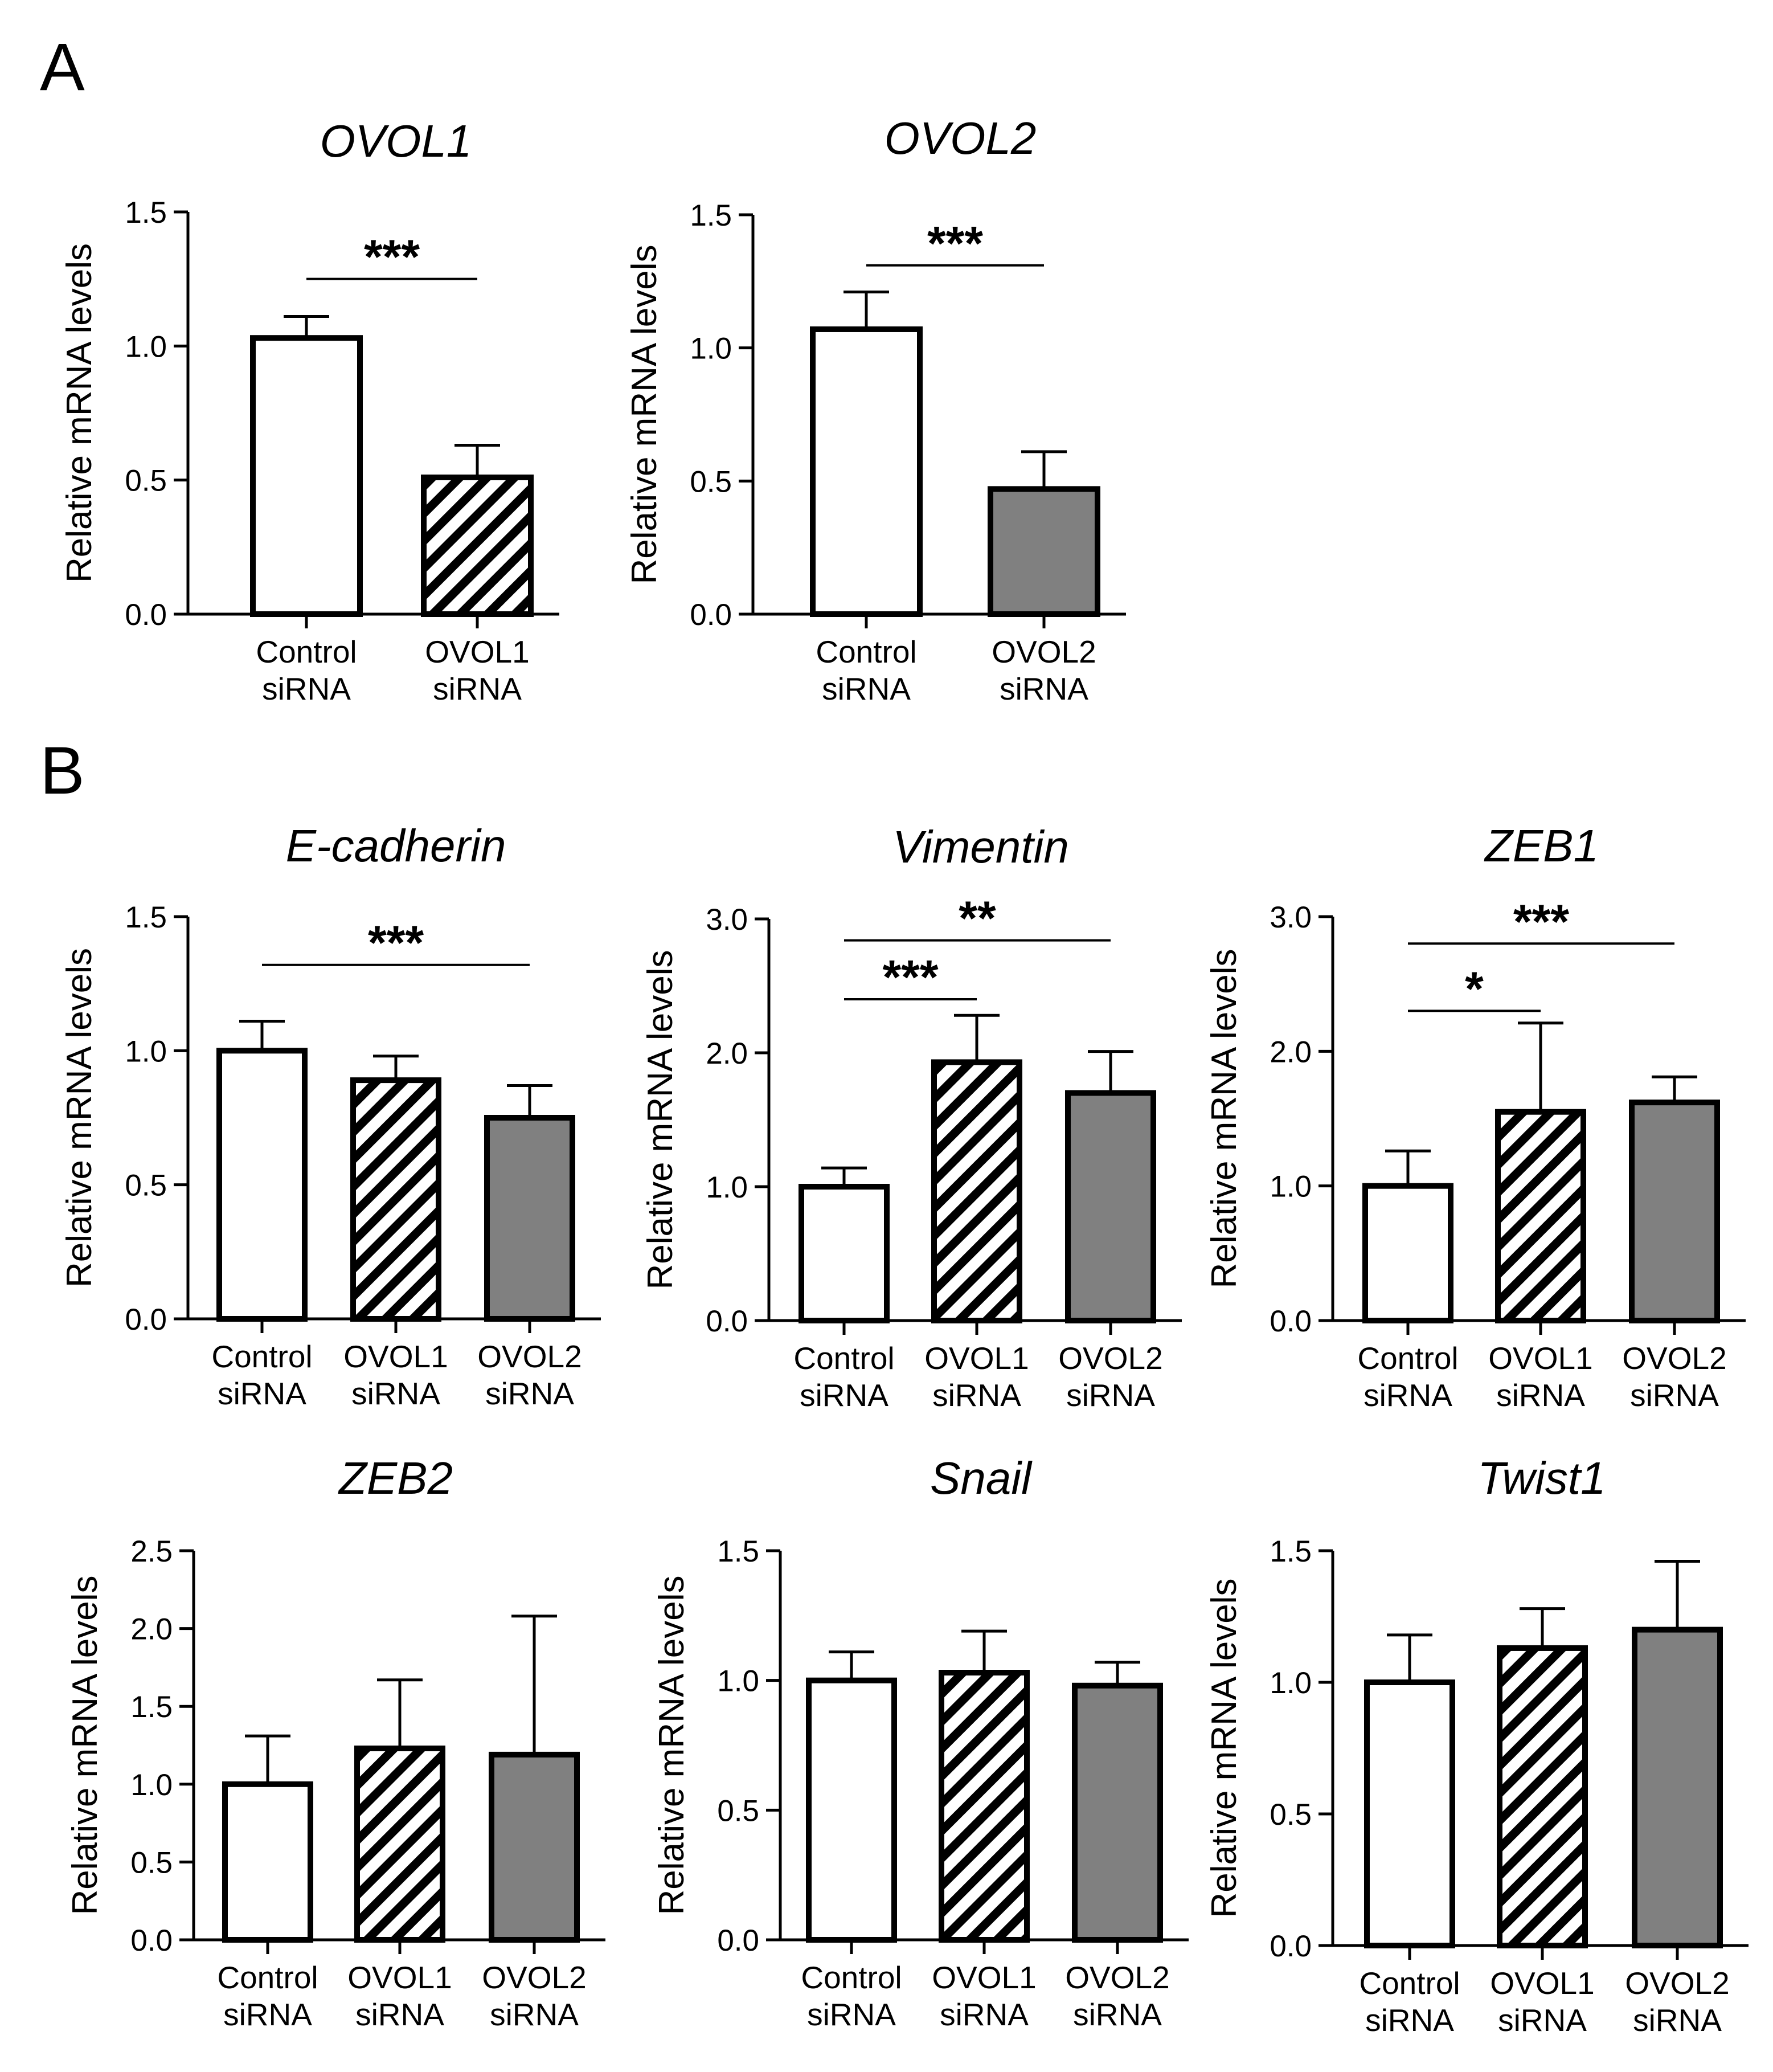  What do you see at coordinates (961, 139) in the screenshot?
I see `chart-title: OVOL2` at bounding box center [961, 139].